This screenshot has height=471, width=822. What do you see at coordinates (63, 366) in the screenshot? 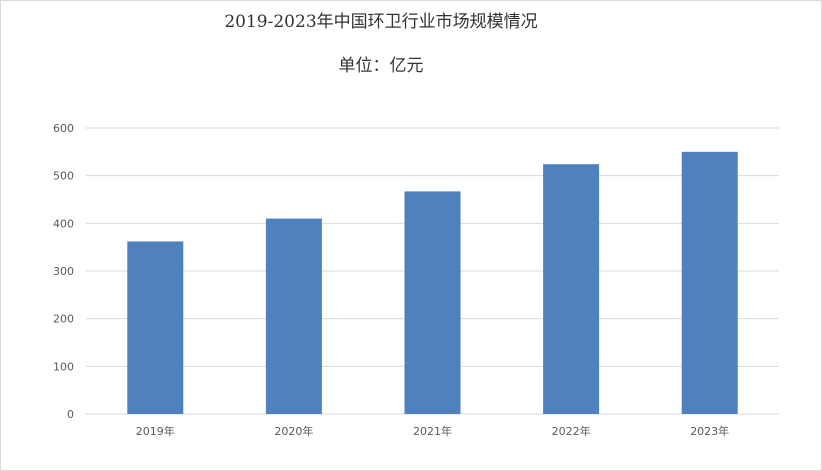
I see `y-tick-label-100: 100` at bounding box center [63, 366].